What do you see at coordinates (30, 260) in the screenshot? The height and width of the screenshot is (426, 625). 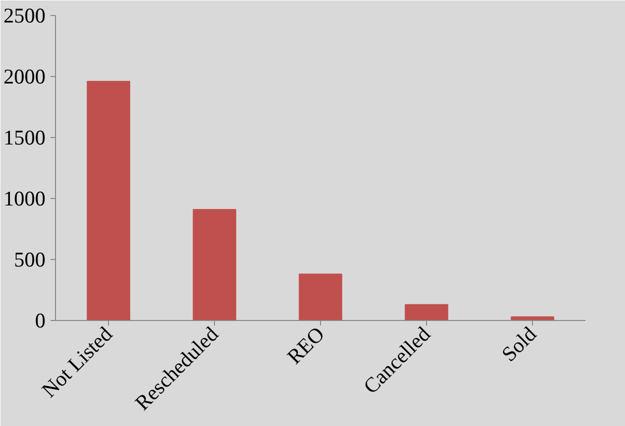 I see `y-tick-label: 500` at bounding box center [30, 260].